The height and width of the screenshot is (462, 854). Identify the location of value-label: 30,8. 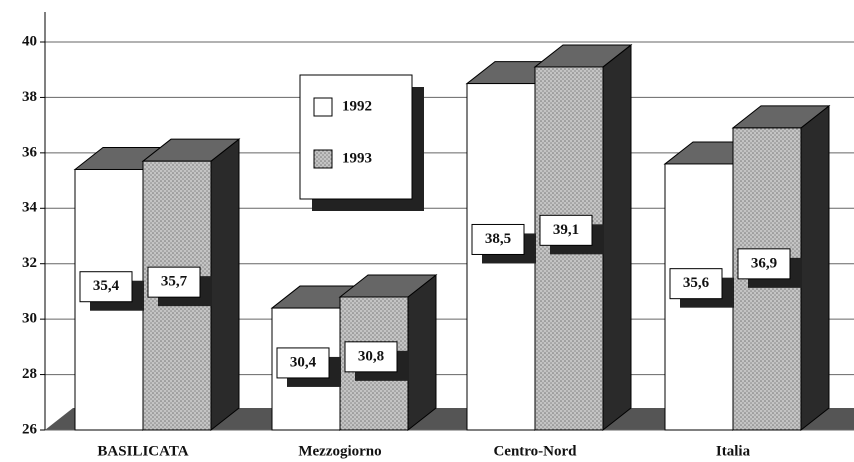
(371, 356).